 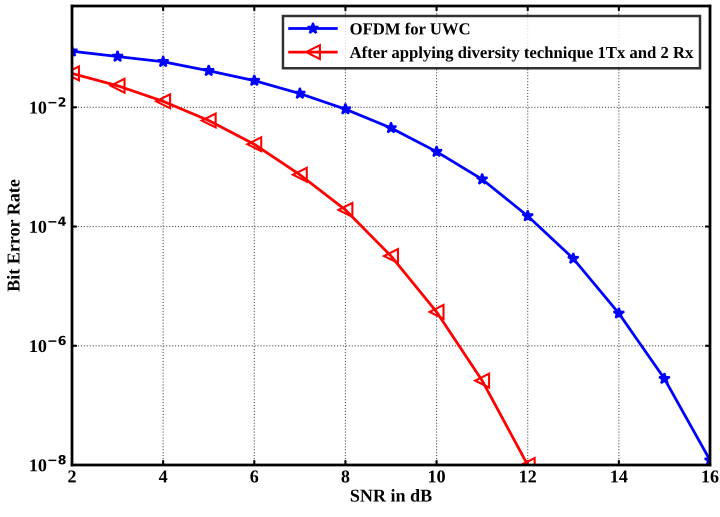 I want to click on x-tick-label: 8, so click(x=346, y=476).